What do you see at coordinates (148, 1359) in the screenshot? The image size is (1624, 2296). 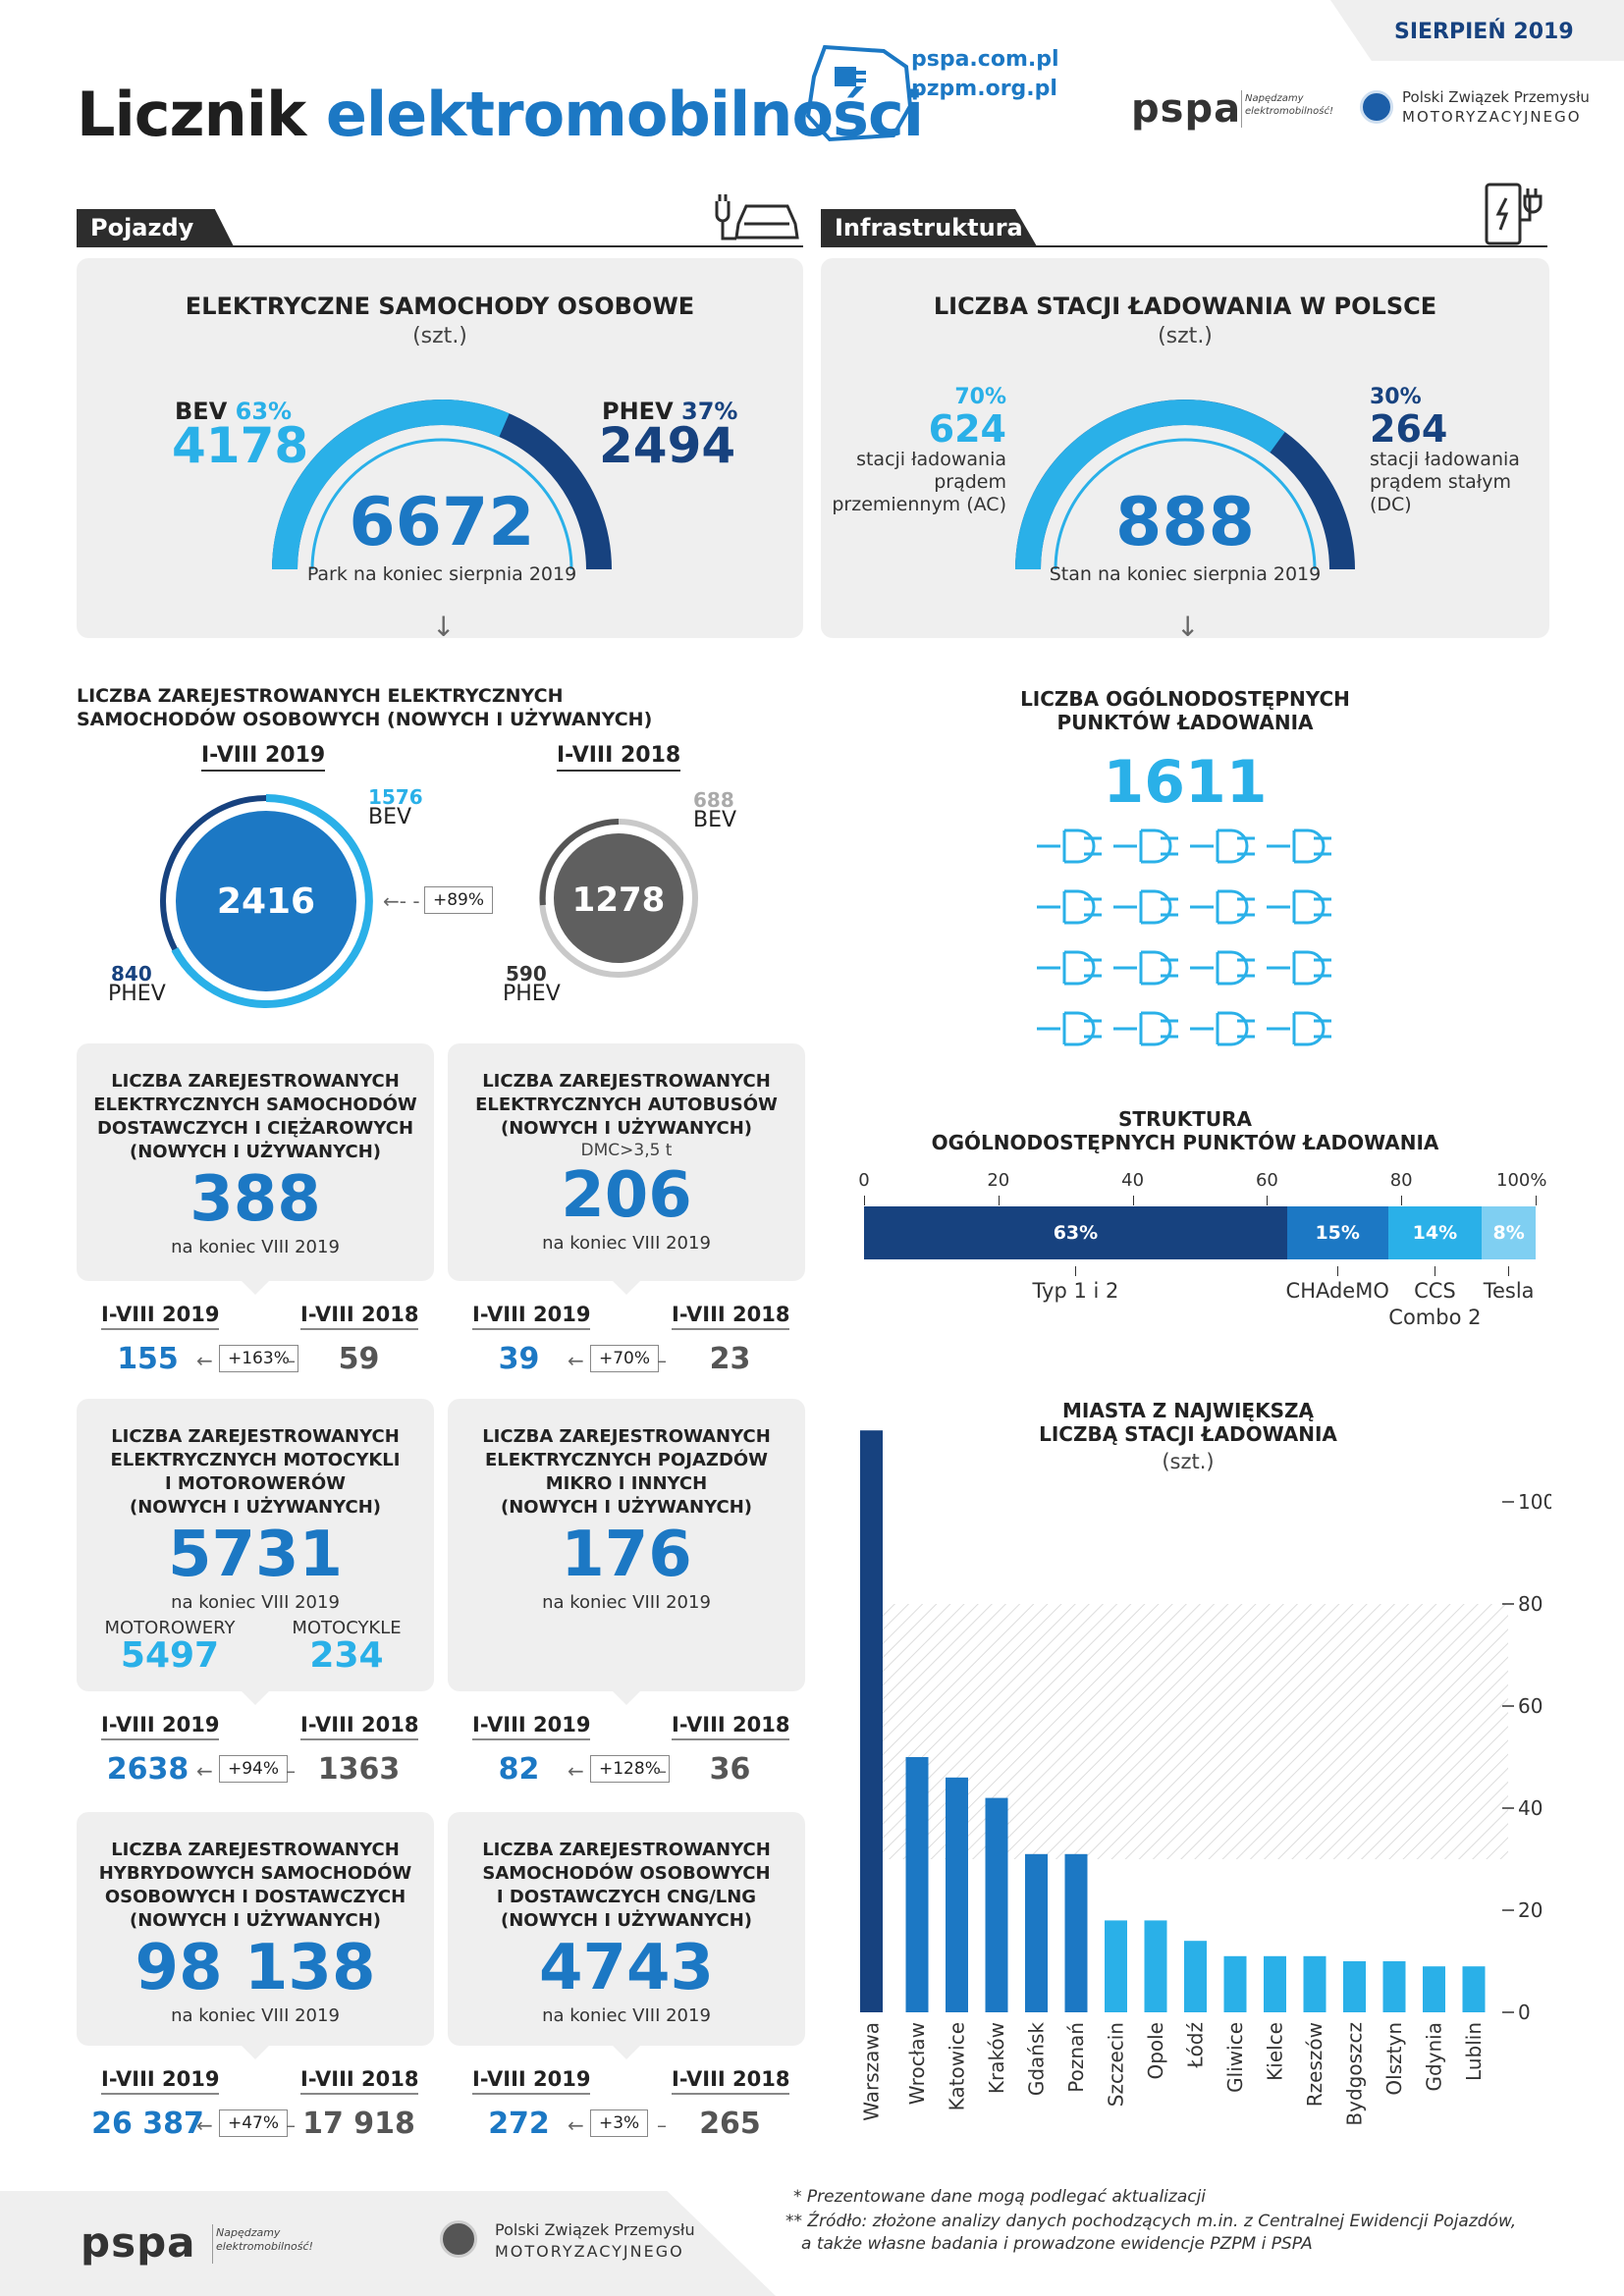 I see `stat-box-value-2019: 155` at bounding box center [148, 1359].